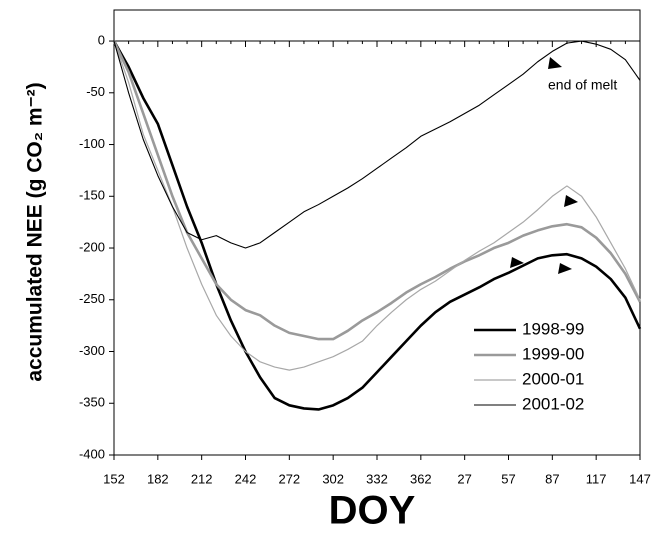 The width and height of the screenshot is (659, 535). Describe the element at coordinates (640, 478) in the screenshot. I see `x-tick-label: 147` at that location.